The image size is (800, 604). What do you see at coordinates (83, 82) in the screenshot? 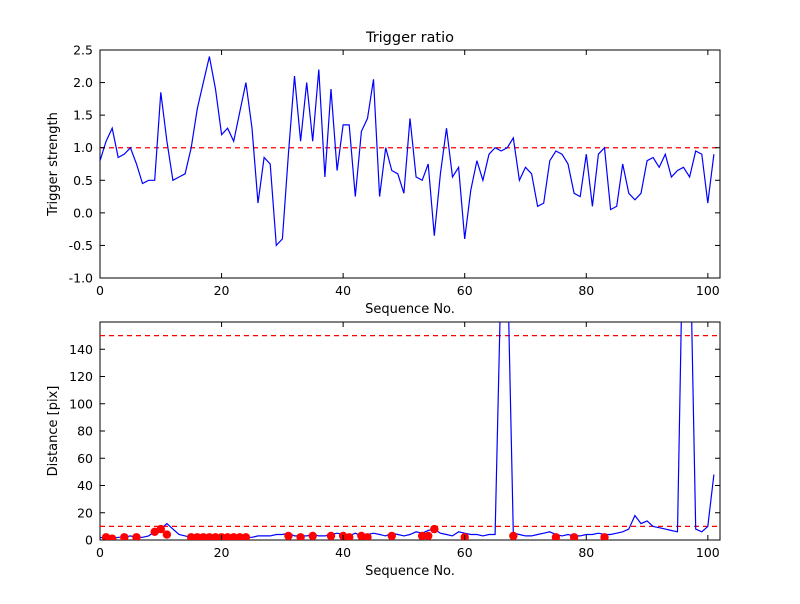
I see `y-tick-label: 2.0` at bounding box center [83, 82].